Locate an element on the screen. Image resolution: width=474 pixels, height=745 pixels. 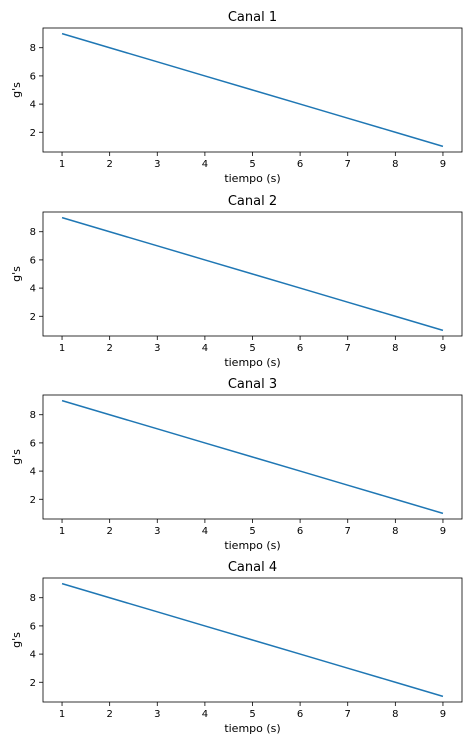
subplot-title: Canal 4 is located at coordinates (252, 567).